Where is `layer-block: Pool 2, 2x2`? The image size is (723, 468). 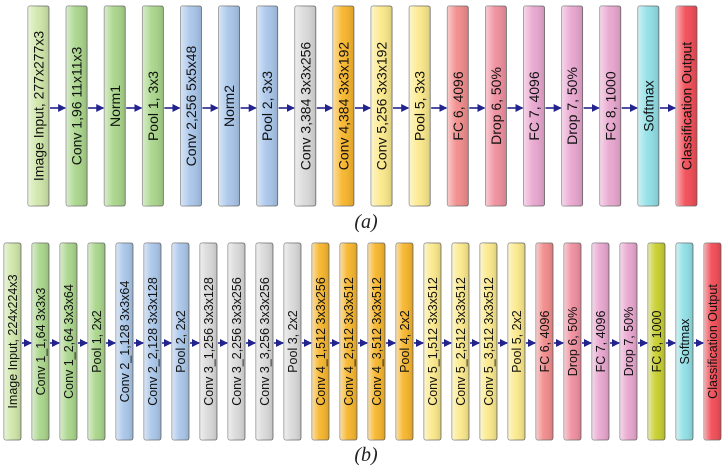 layer-block: Pool 2, 2x2 is located at coordinates (180, 341).